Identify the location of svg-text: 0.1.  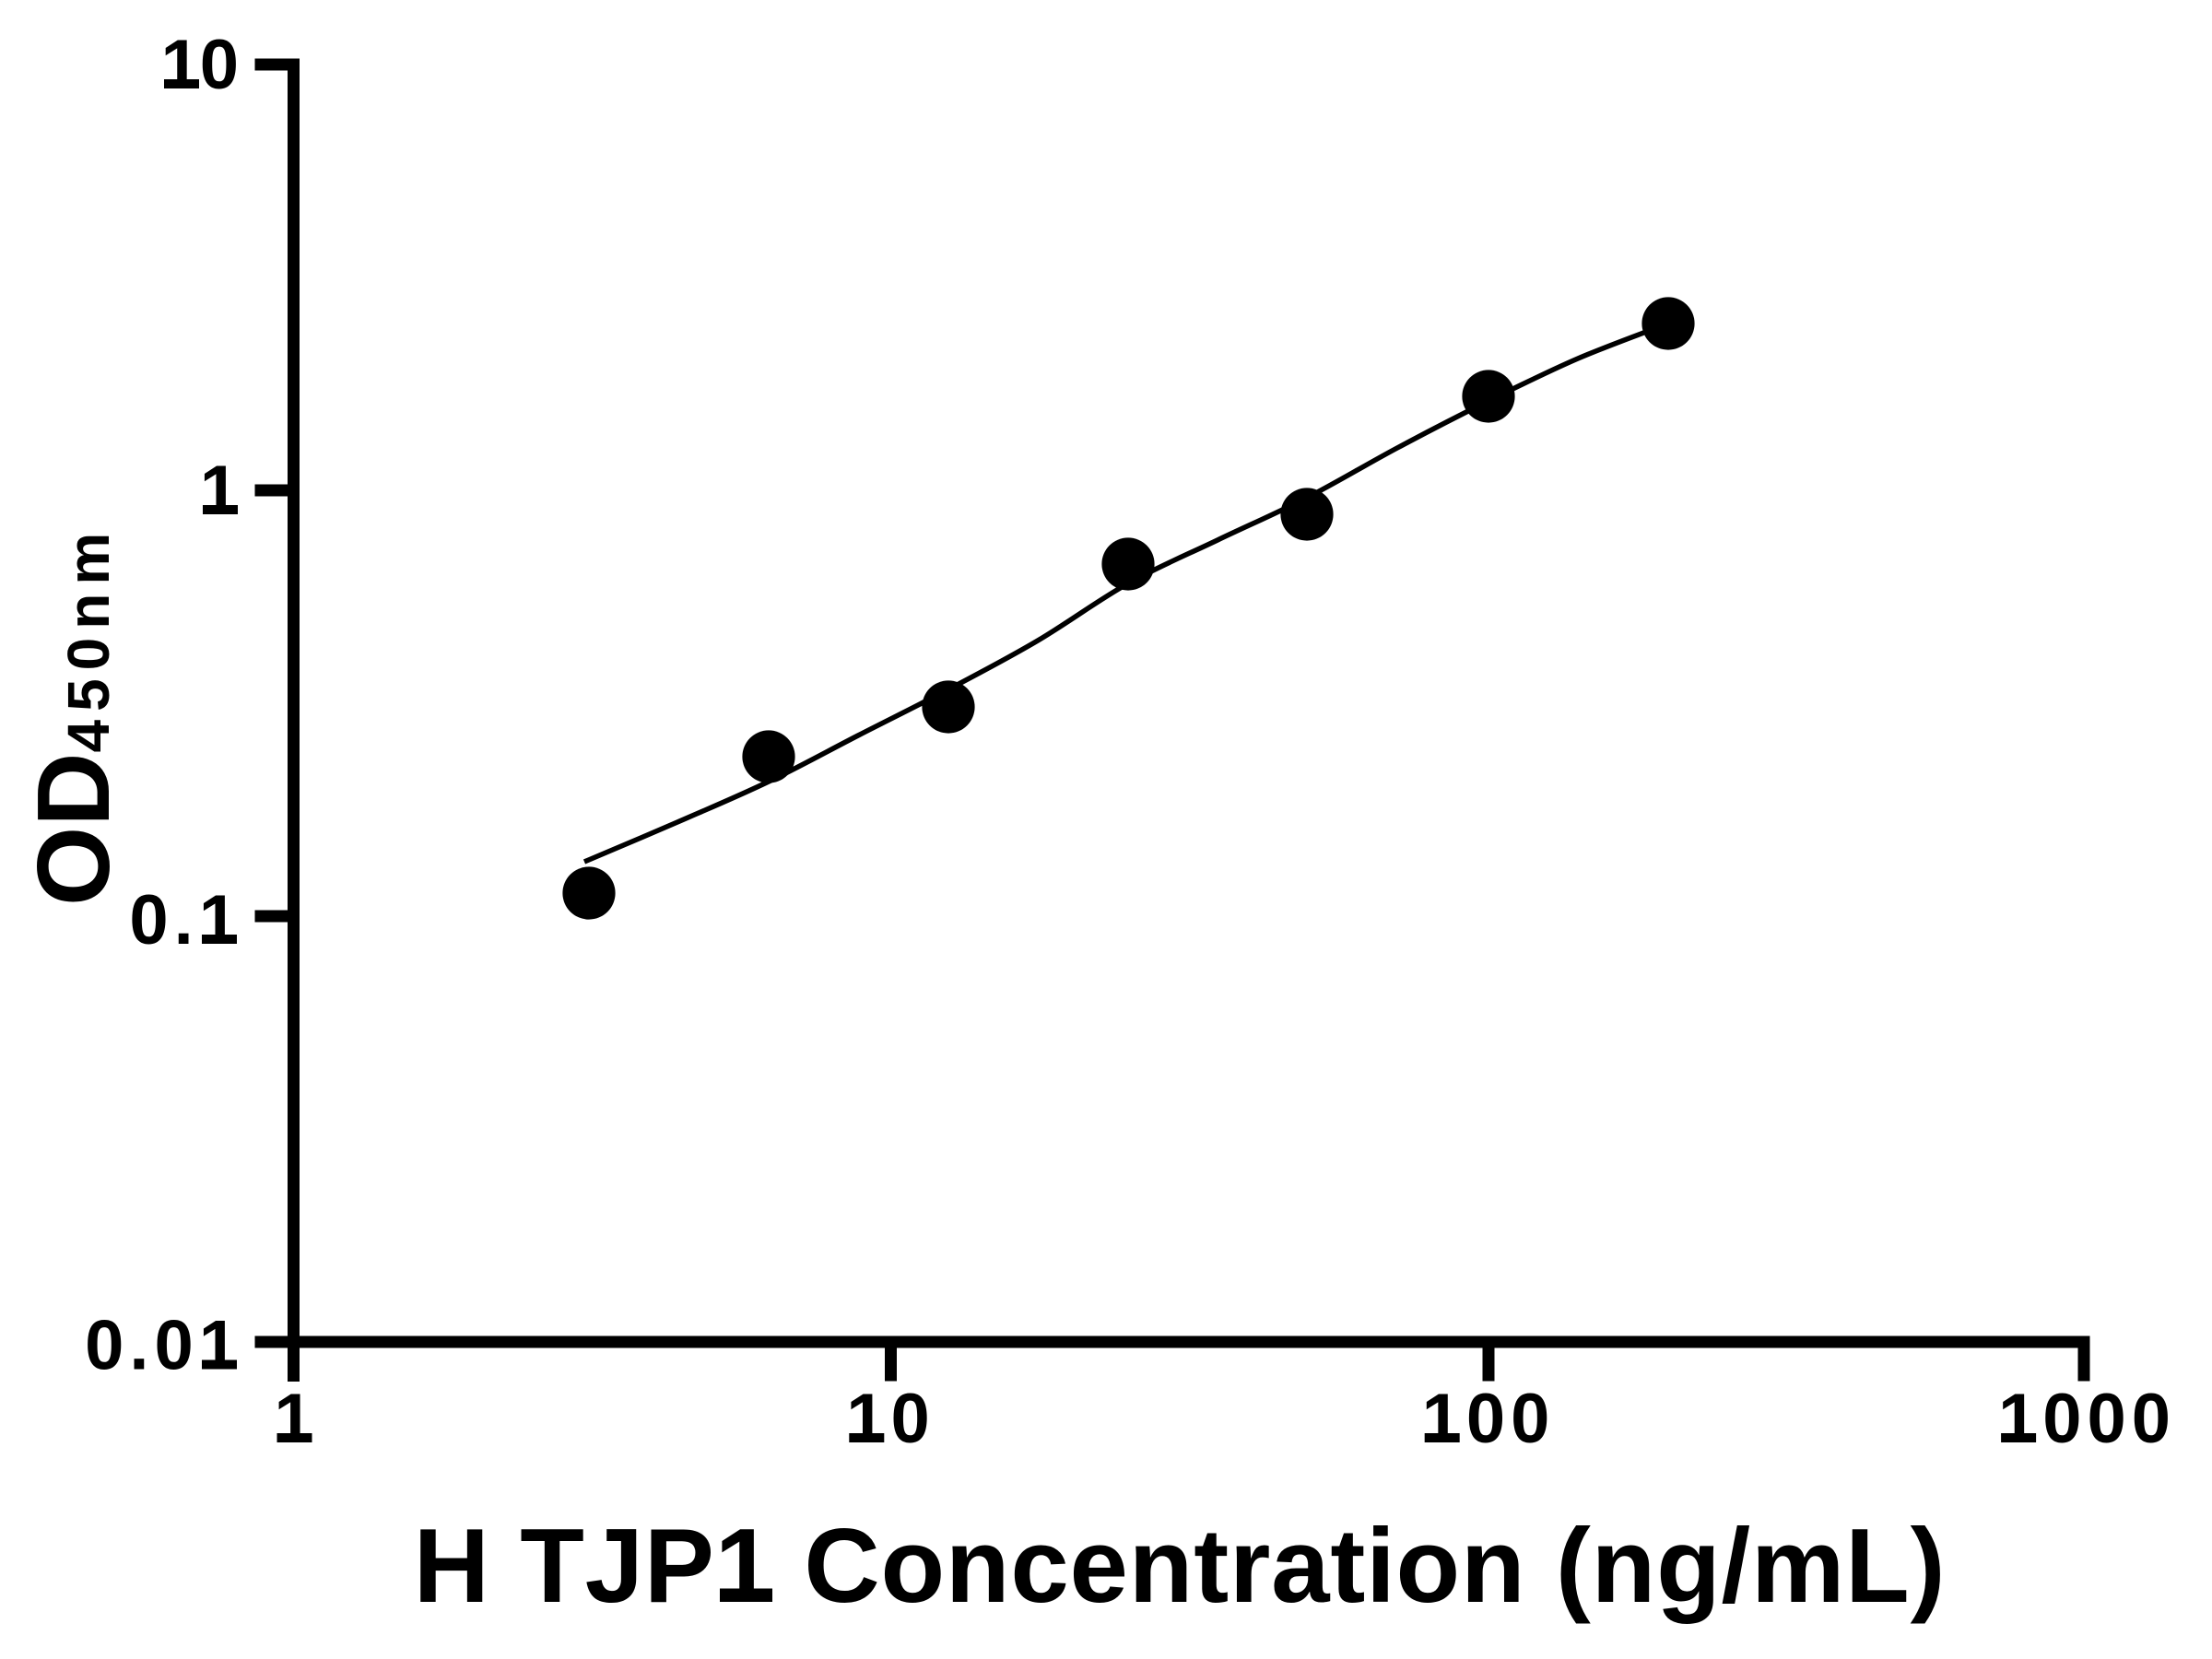
(186, 920).